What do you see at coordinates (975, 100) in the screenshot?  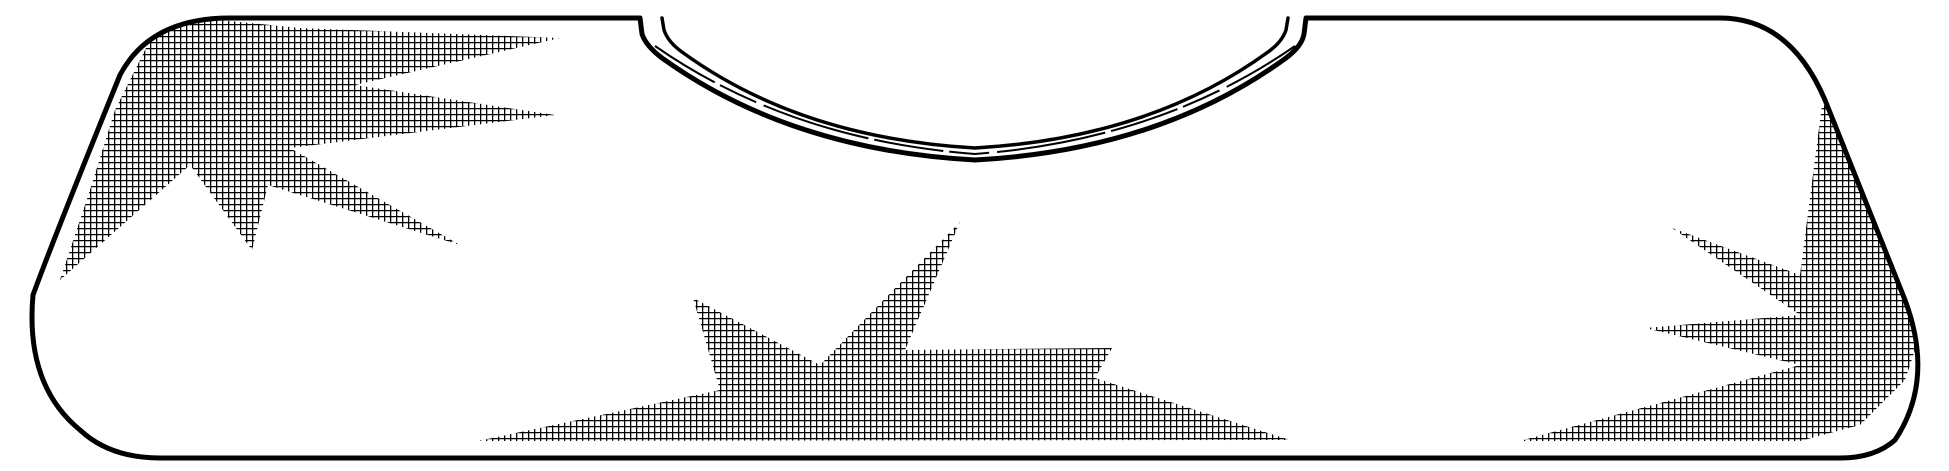 I see `neckline-stitch-line` at bounding box center [975, 100].